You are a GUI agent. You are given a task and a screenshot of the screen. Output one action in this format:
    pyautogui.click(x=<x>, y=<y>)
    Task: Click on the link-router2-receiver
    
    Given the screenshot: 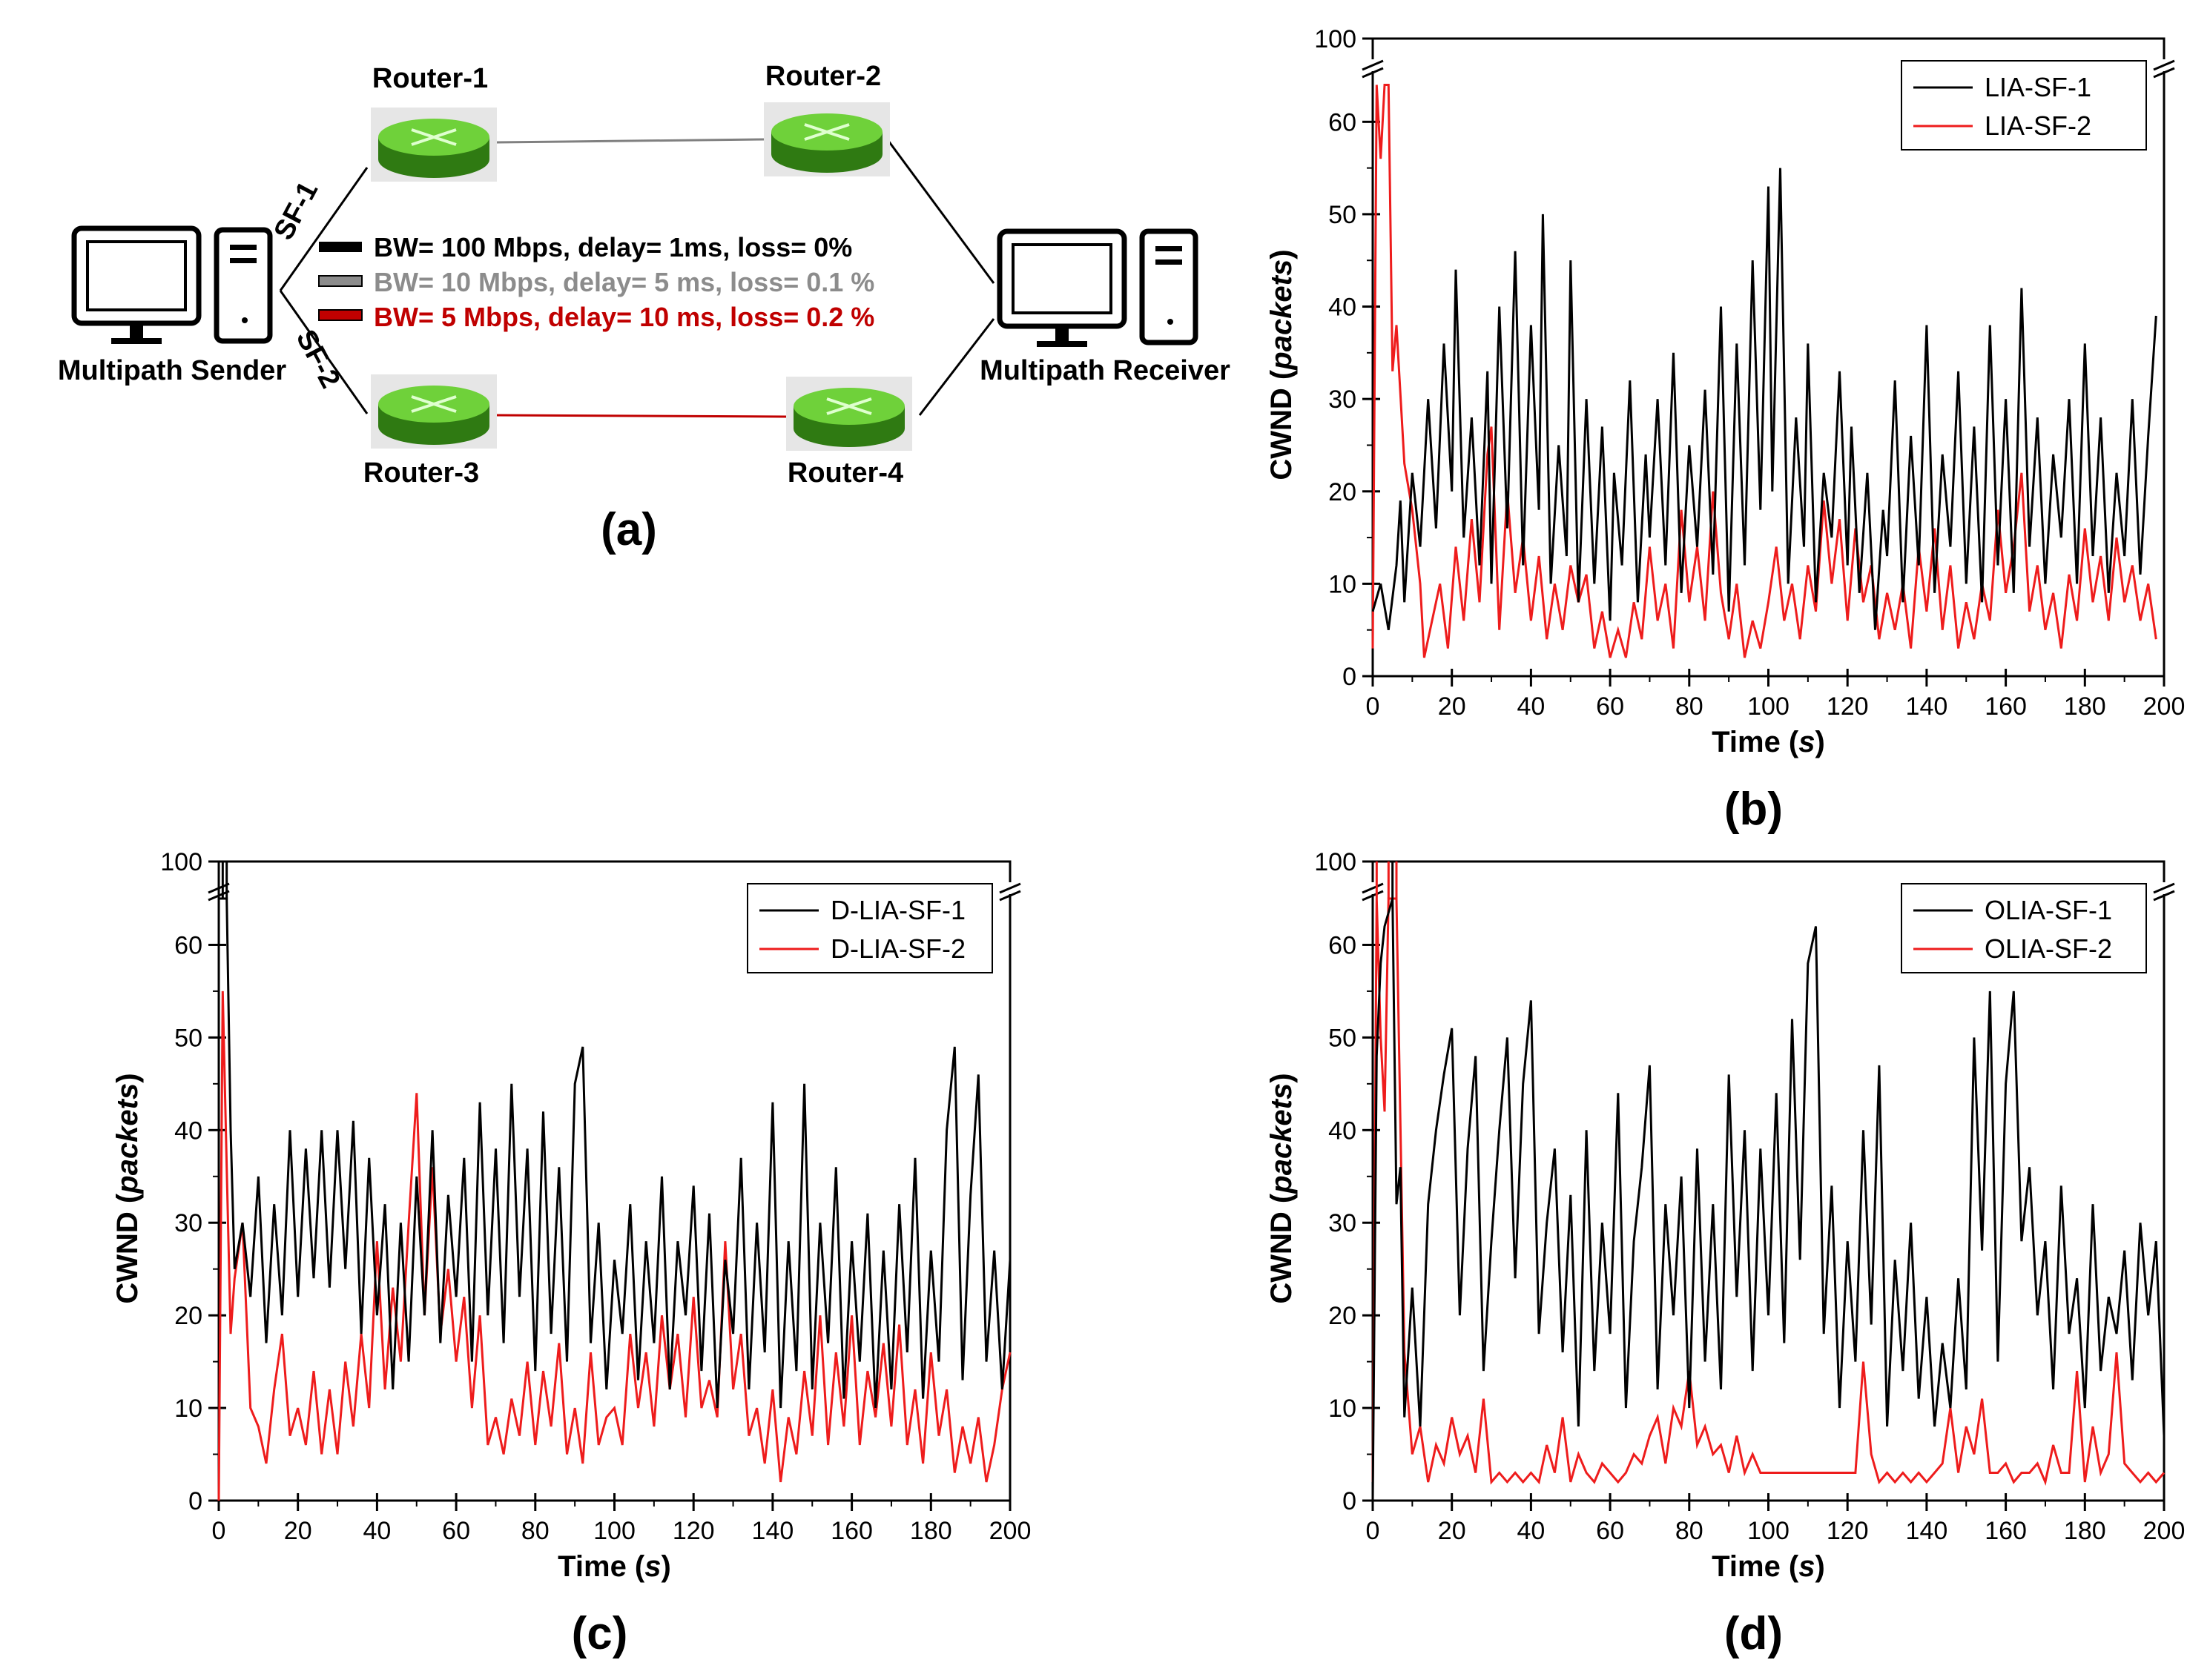 What is the action you would take?
    pyautogui.click(x=940, y=210)
    